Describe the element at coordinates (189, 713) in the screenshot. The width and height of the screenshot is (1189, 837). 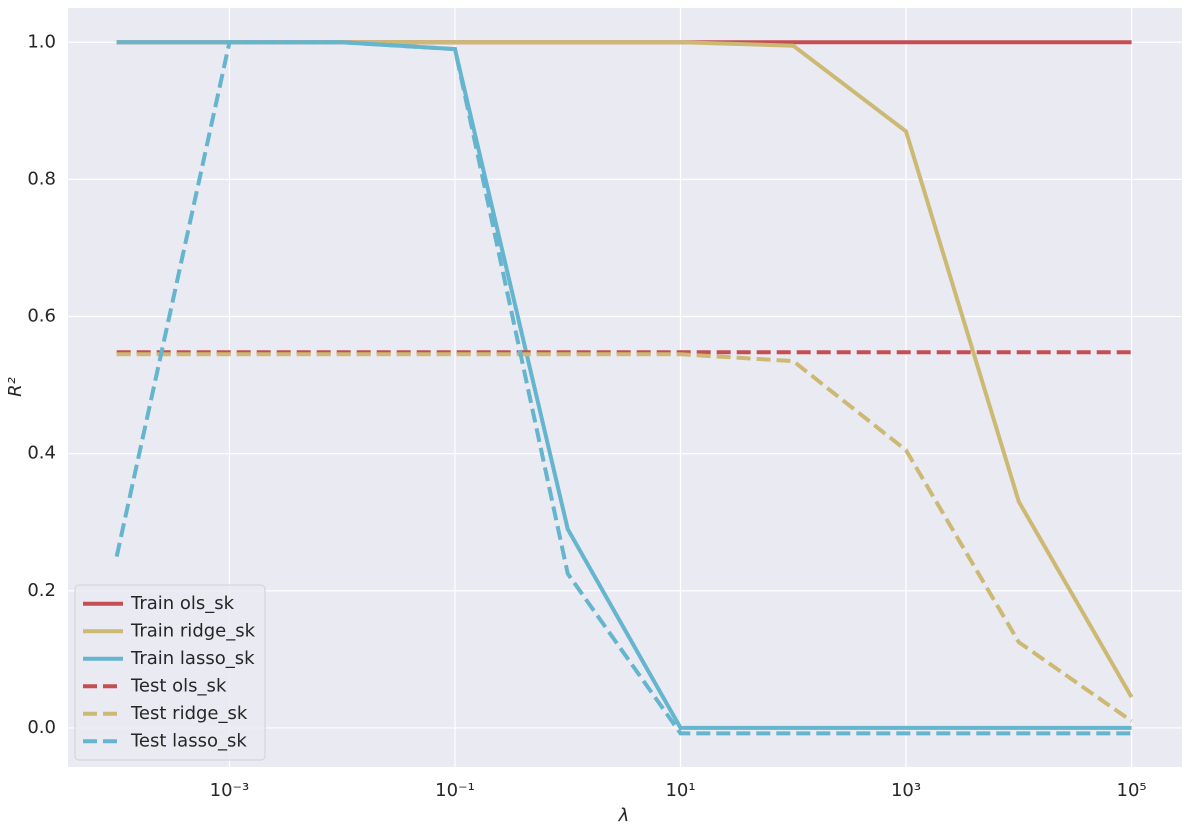
I see `legend-label: Test ridge_sk` at that location.